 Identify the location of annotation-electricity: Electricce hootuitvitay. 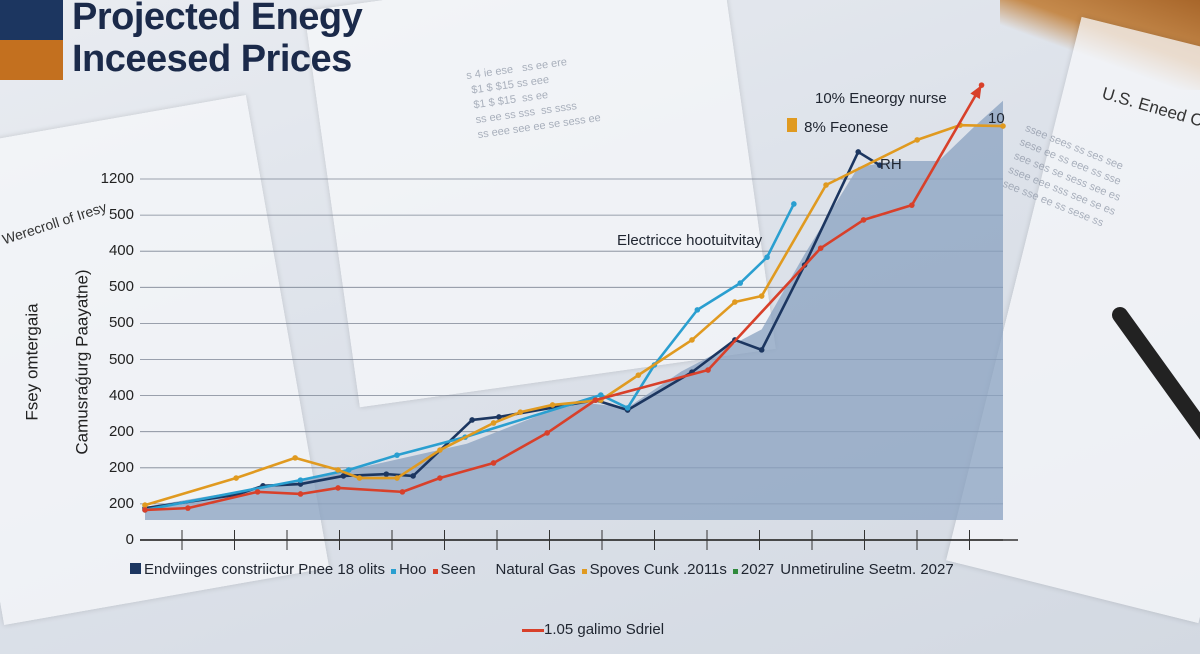
(690, 240).